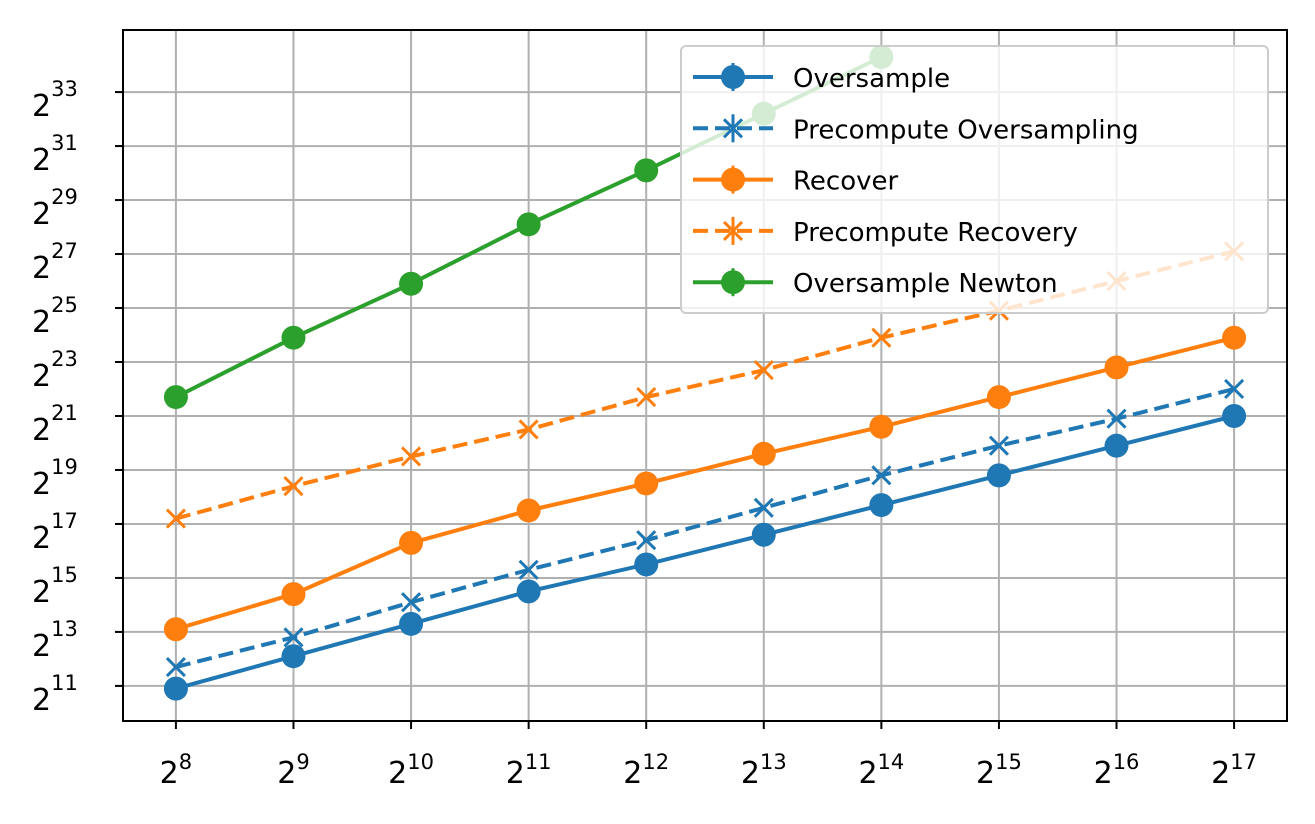 This screenshot has height=824, width=1315. I want to click on y-tick-label: 221, so click(55, 424).